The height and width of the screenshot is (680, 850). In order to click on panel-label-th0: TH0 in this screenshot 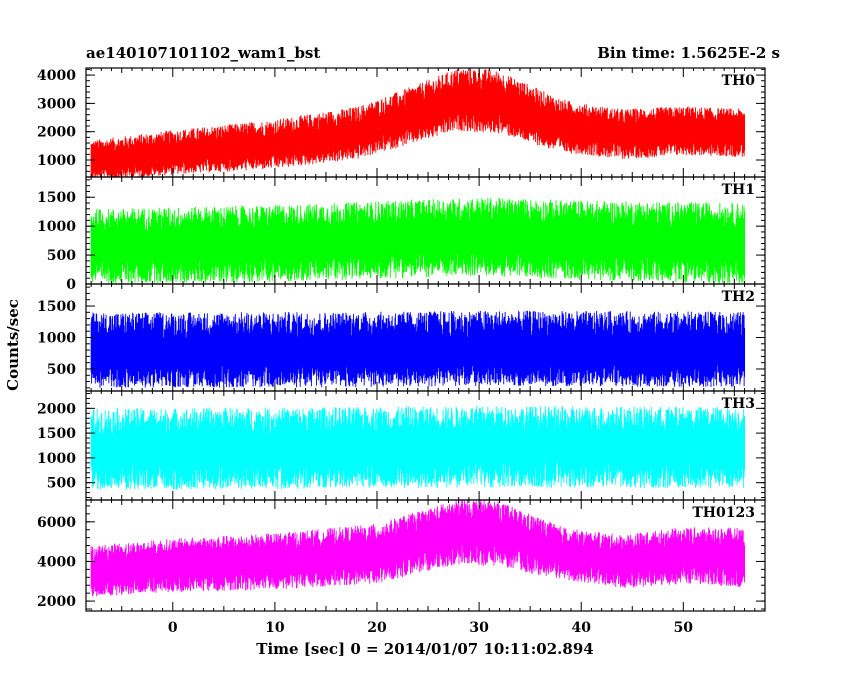, I will do `click(739, 81)`.